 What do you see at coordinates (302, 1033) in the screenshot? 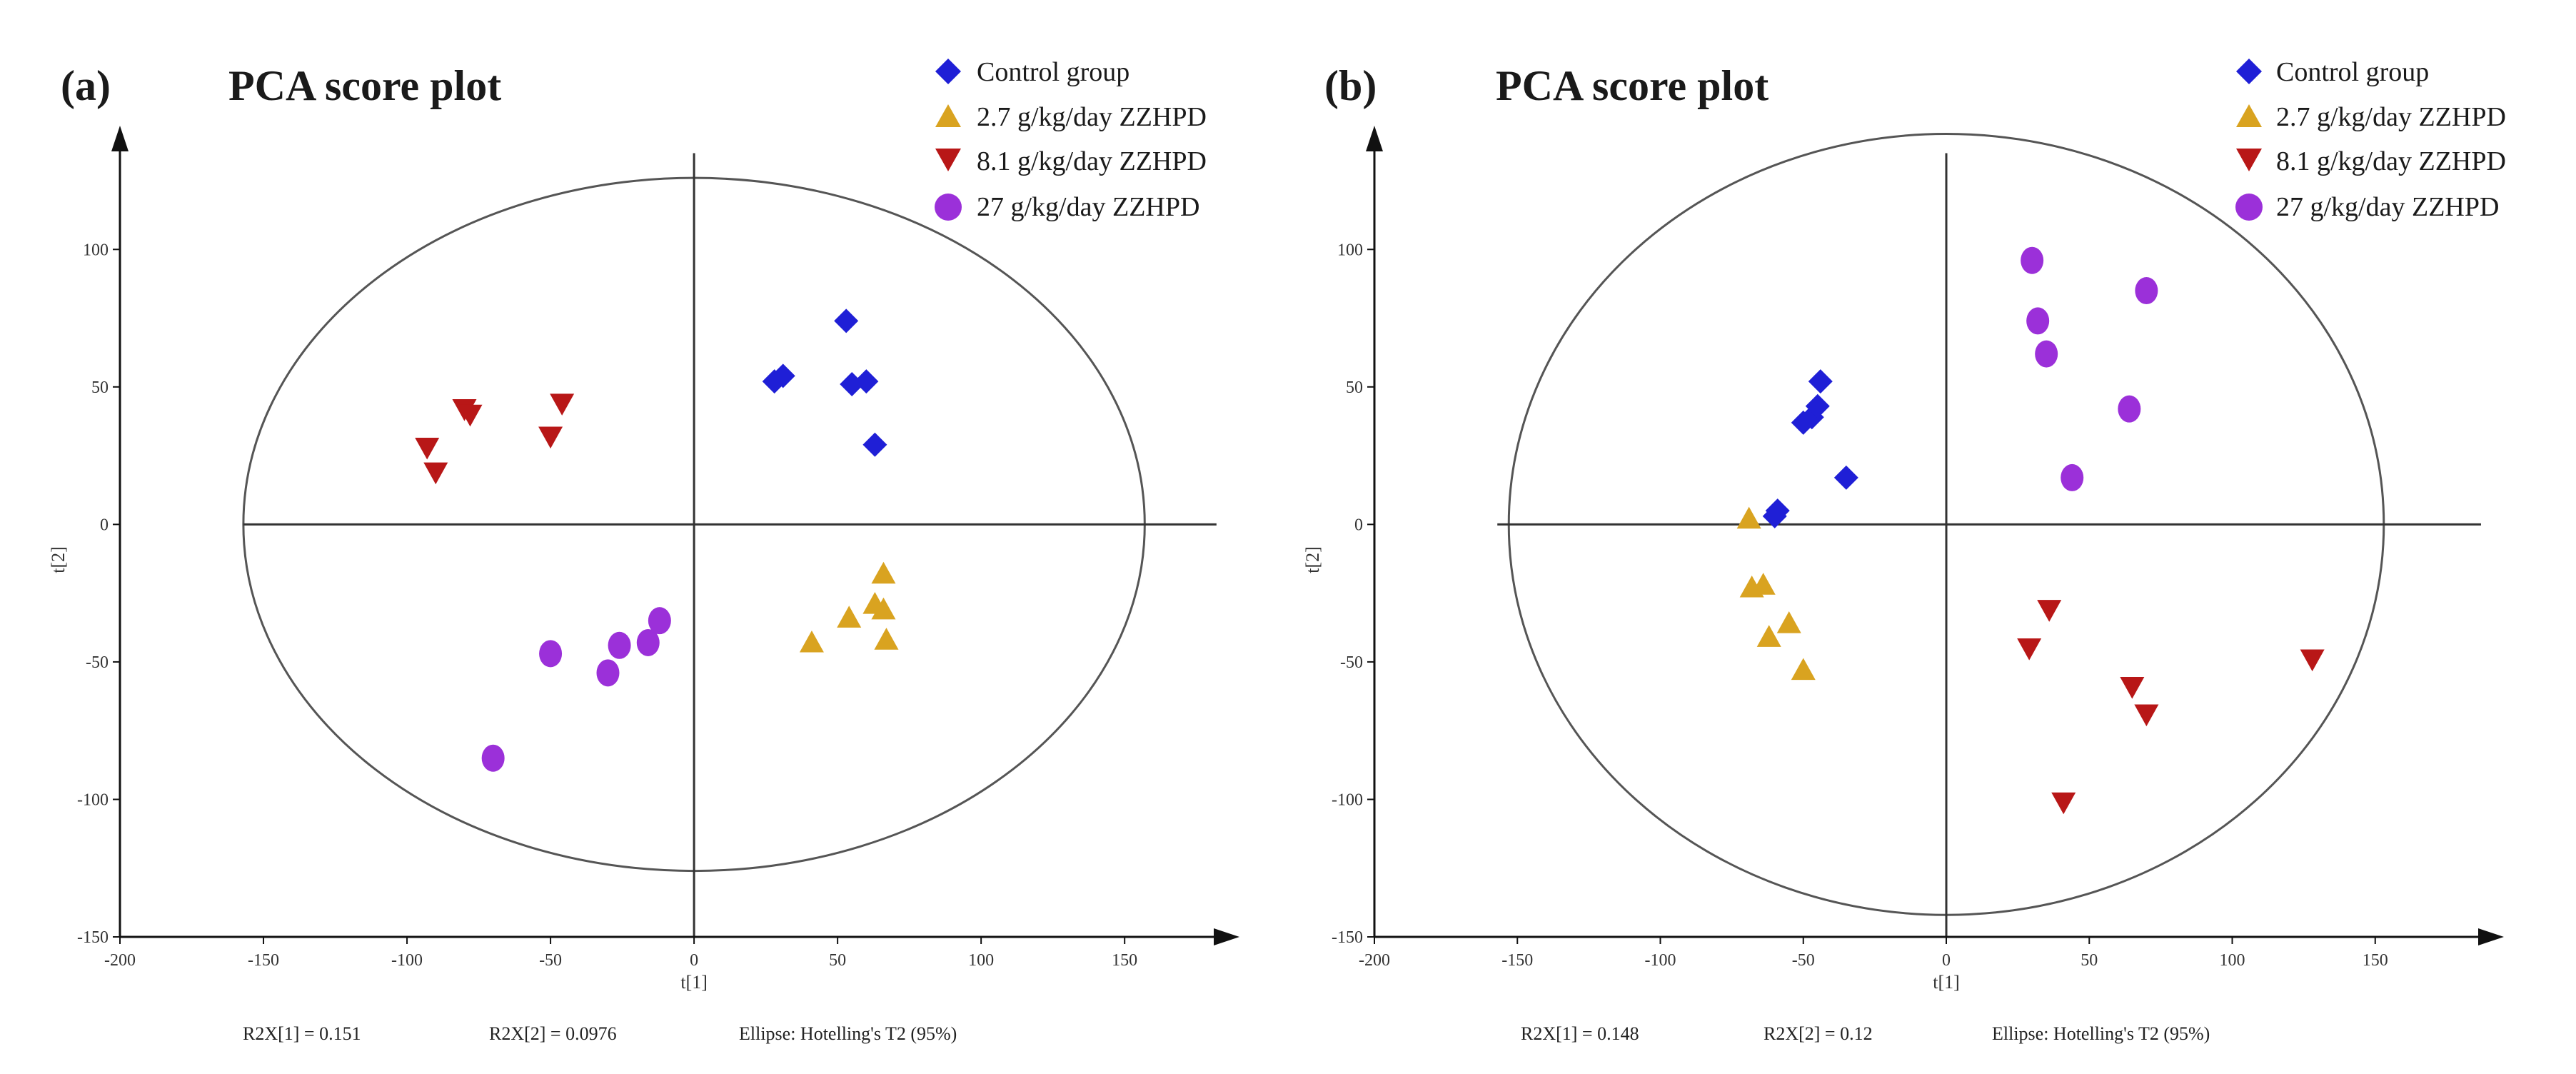
I see `r2x-1-stat: R2X[1] = 0.151` at bounding box center [302, 1033].